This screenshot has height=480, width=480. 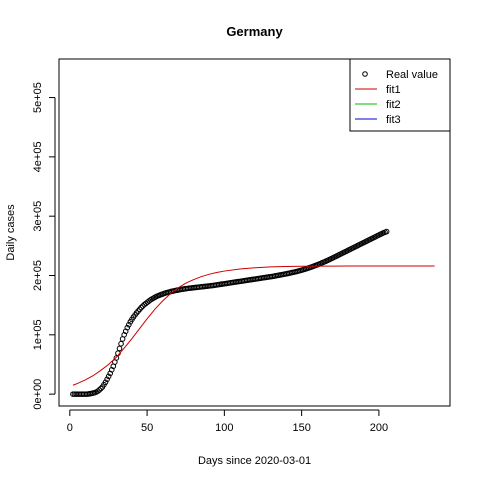 What do you see at coordinates (254, 461) in the screenshot?
I see `x-axis-label: Days since 2020-03-01` at bounding box center [254, 461].